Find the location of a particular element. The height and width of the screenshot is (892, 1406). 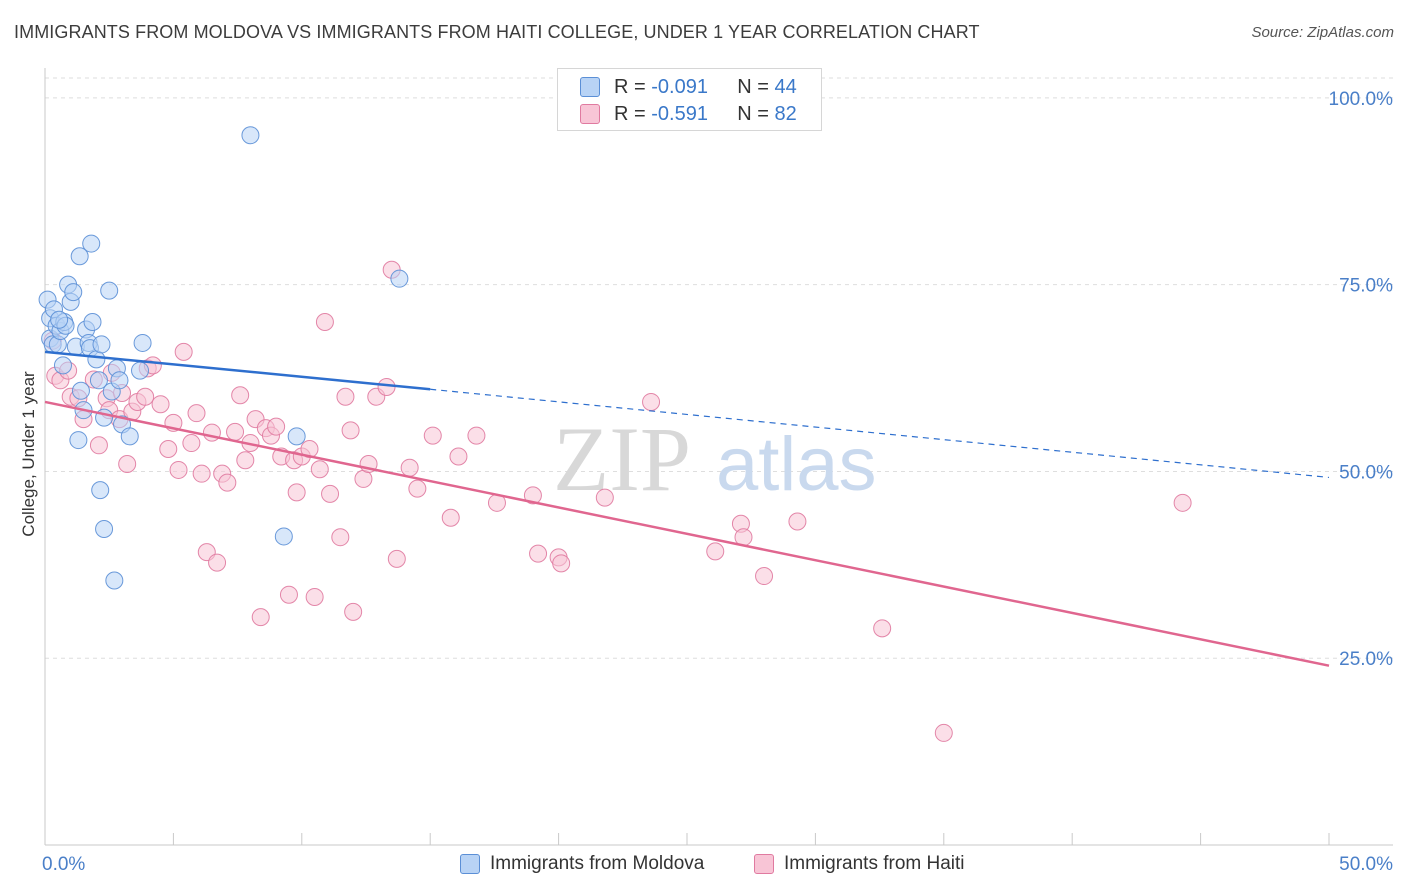

x-ticks is located at coordinates (687, 839).